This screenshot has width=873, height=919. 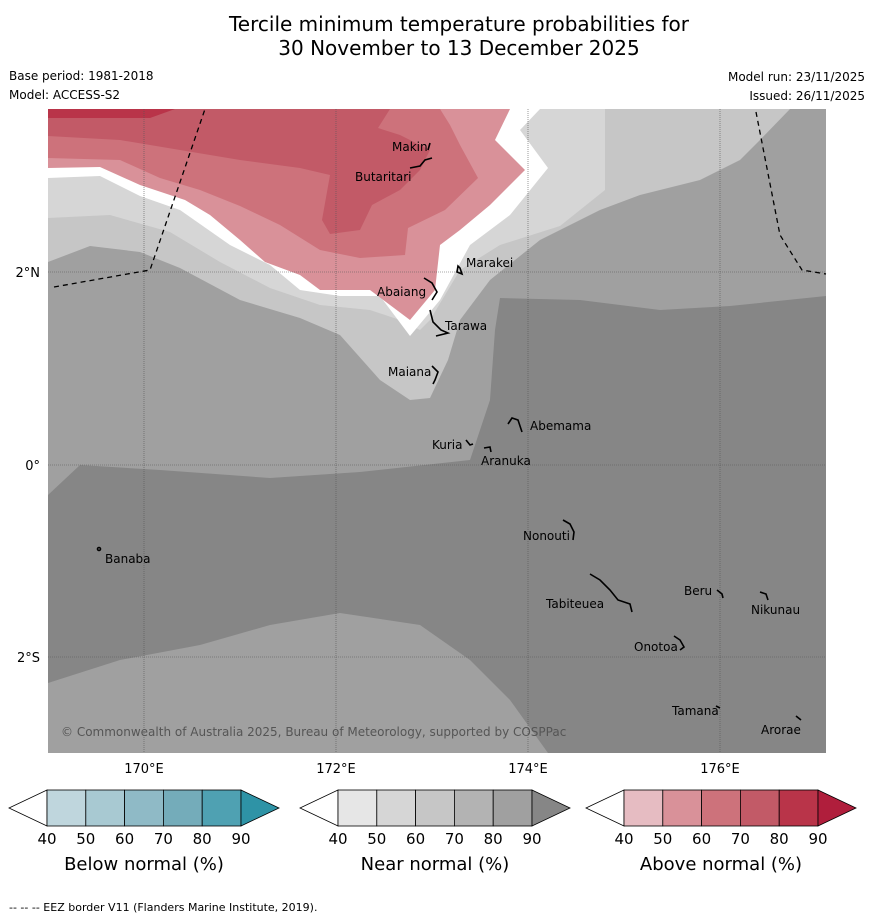 I want to click on colorbar-above-tick: 40, so click(x=623, y=839).